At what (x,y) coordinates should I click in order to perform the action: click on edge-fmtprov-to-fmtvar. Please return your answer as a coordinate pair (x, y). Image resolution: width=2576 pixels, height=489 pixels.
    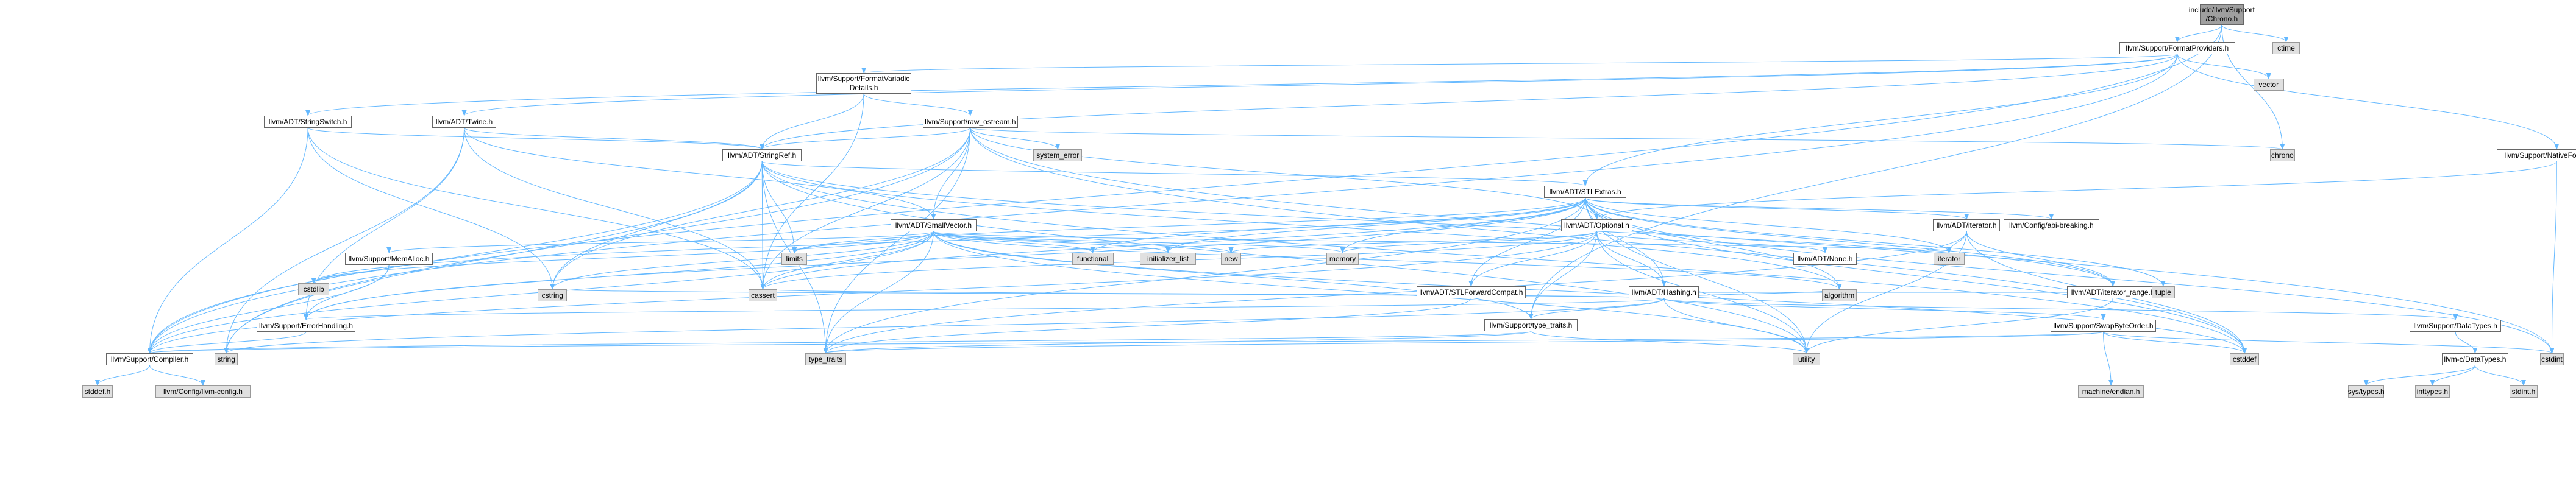
    Looking at the image, I should click on (1520, 64).